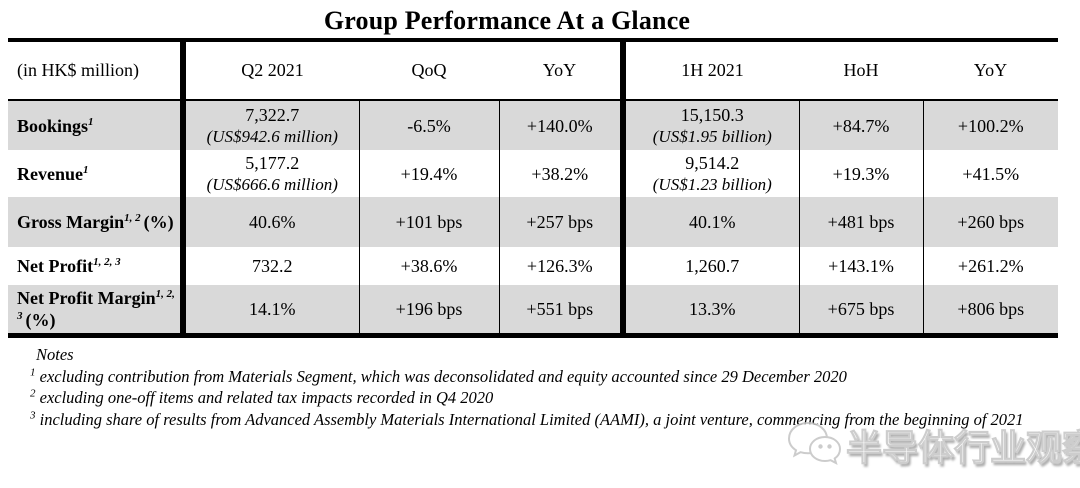 The height and width of the screenshot is (488, 1080). Describe the element at coordinates (711, 266) in the screenshot. I see `table-cell: 1,260.7` at that location.